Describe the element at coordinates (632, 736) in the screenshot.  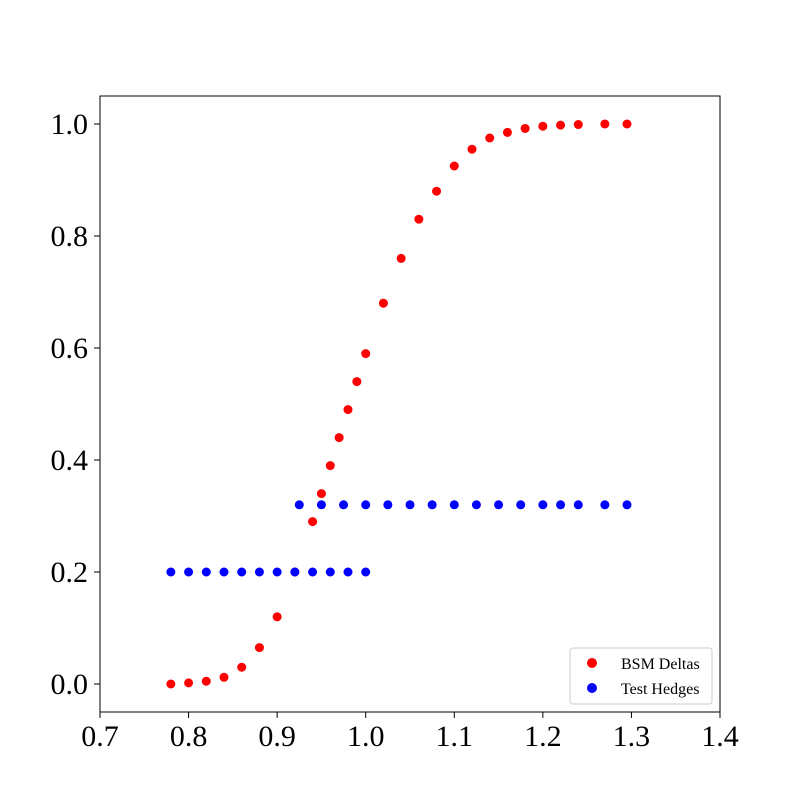
I see `x-tick-label: 1.3` at that location.